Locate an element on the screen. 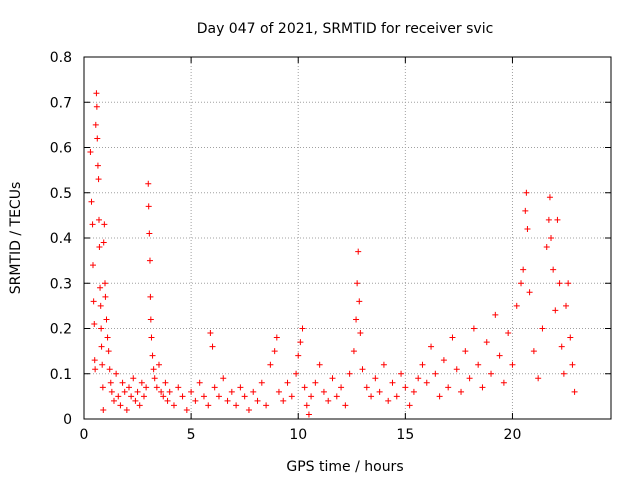  y-tick-label: 0.4 is located at coordinates (61, 239).